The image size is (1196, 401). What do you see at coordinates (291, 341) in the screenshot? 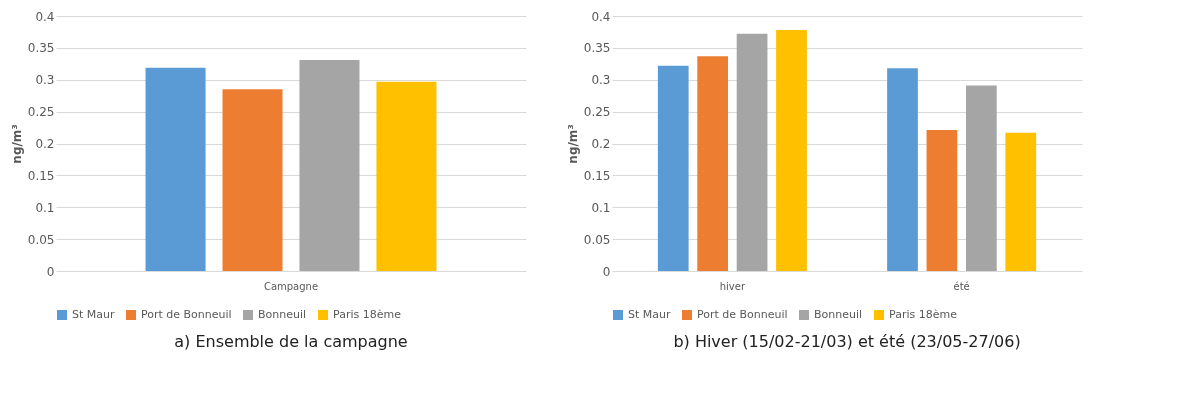
I see `text: a) Ensemble de la campagne` at bounding box center [291, 341].